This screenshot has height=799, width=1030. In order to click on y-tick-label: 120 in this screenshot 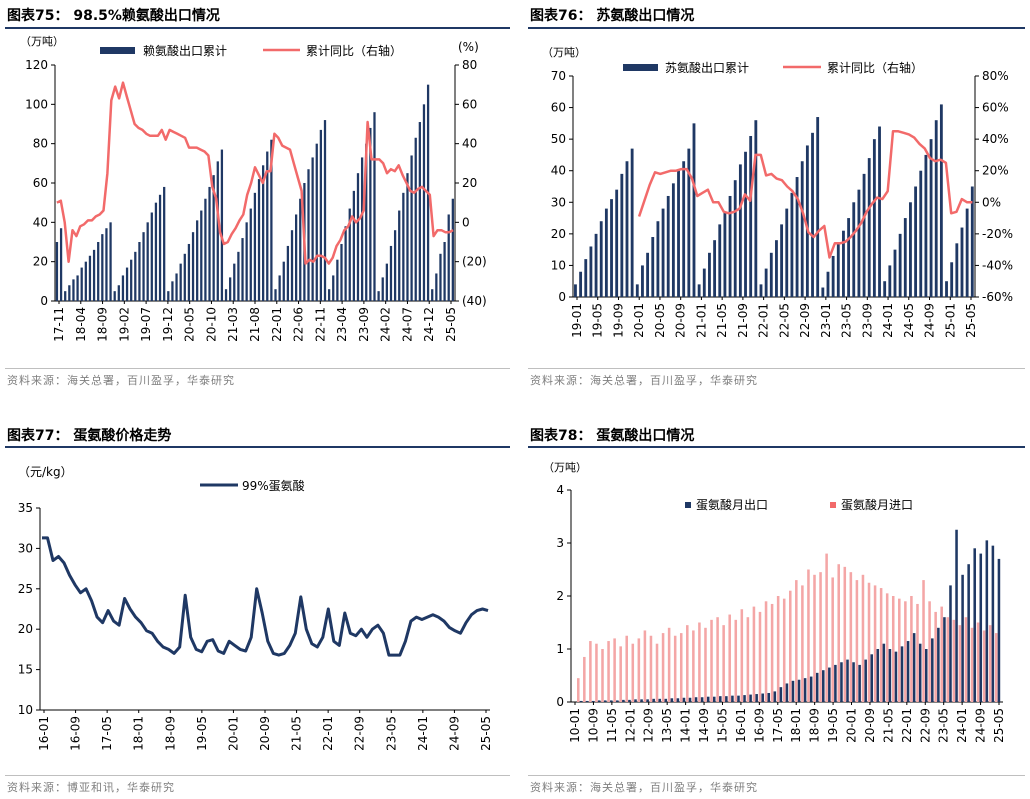, I will do `click(36, 65)`.